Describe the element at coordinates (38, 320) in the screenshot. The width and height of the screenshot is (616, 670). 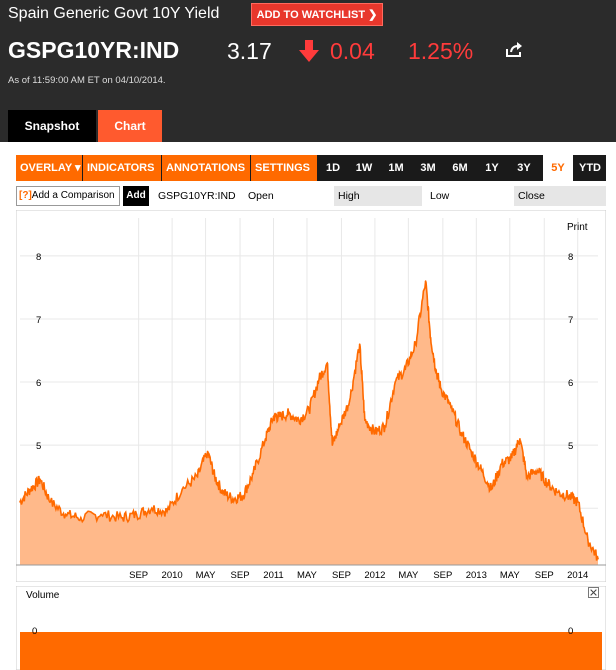
I see `y-tick-label-left: 7` at that location.